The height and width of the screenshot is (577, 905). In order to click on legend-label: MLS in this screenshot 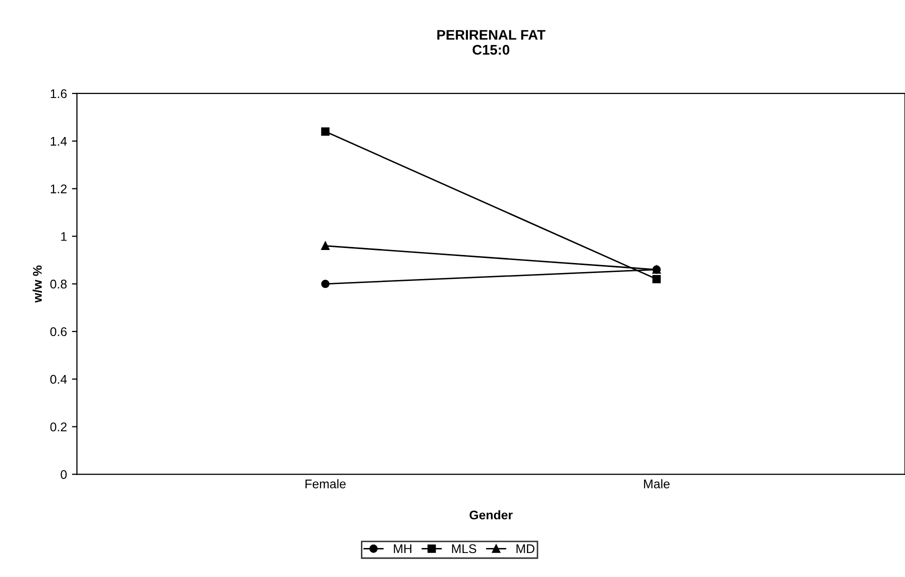, I will do `click(464, 549)`.